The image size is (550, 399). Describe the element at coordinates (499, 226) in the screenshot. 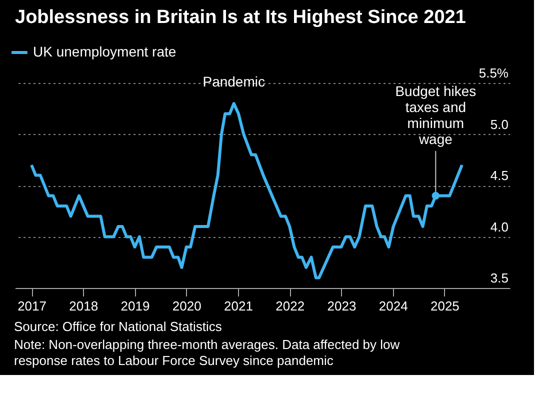

I see `y-tick-label: 4.0` at that location.